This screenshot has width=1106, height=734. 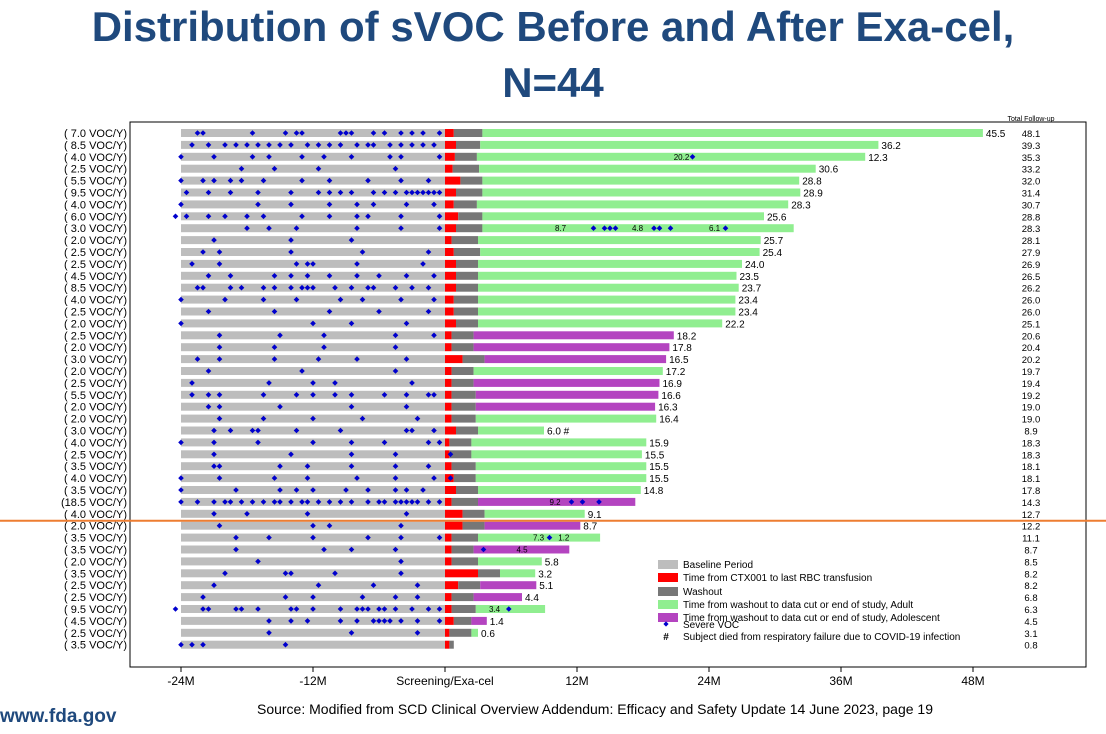 What do you see at coordinates (58, 716) in the screenshot?
I see `fda-url: www.fda.gov` at bounding box center [58, 716].